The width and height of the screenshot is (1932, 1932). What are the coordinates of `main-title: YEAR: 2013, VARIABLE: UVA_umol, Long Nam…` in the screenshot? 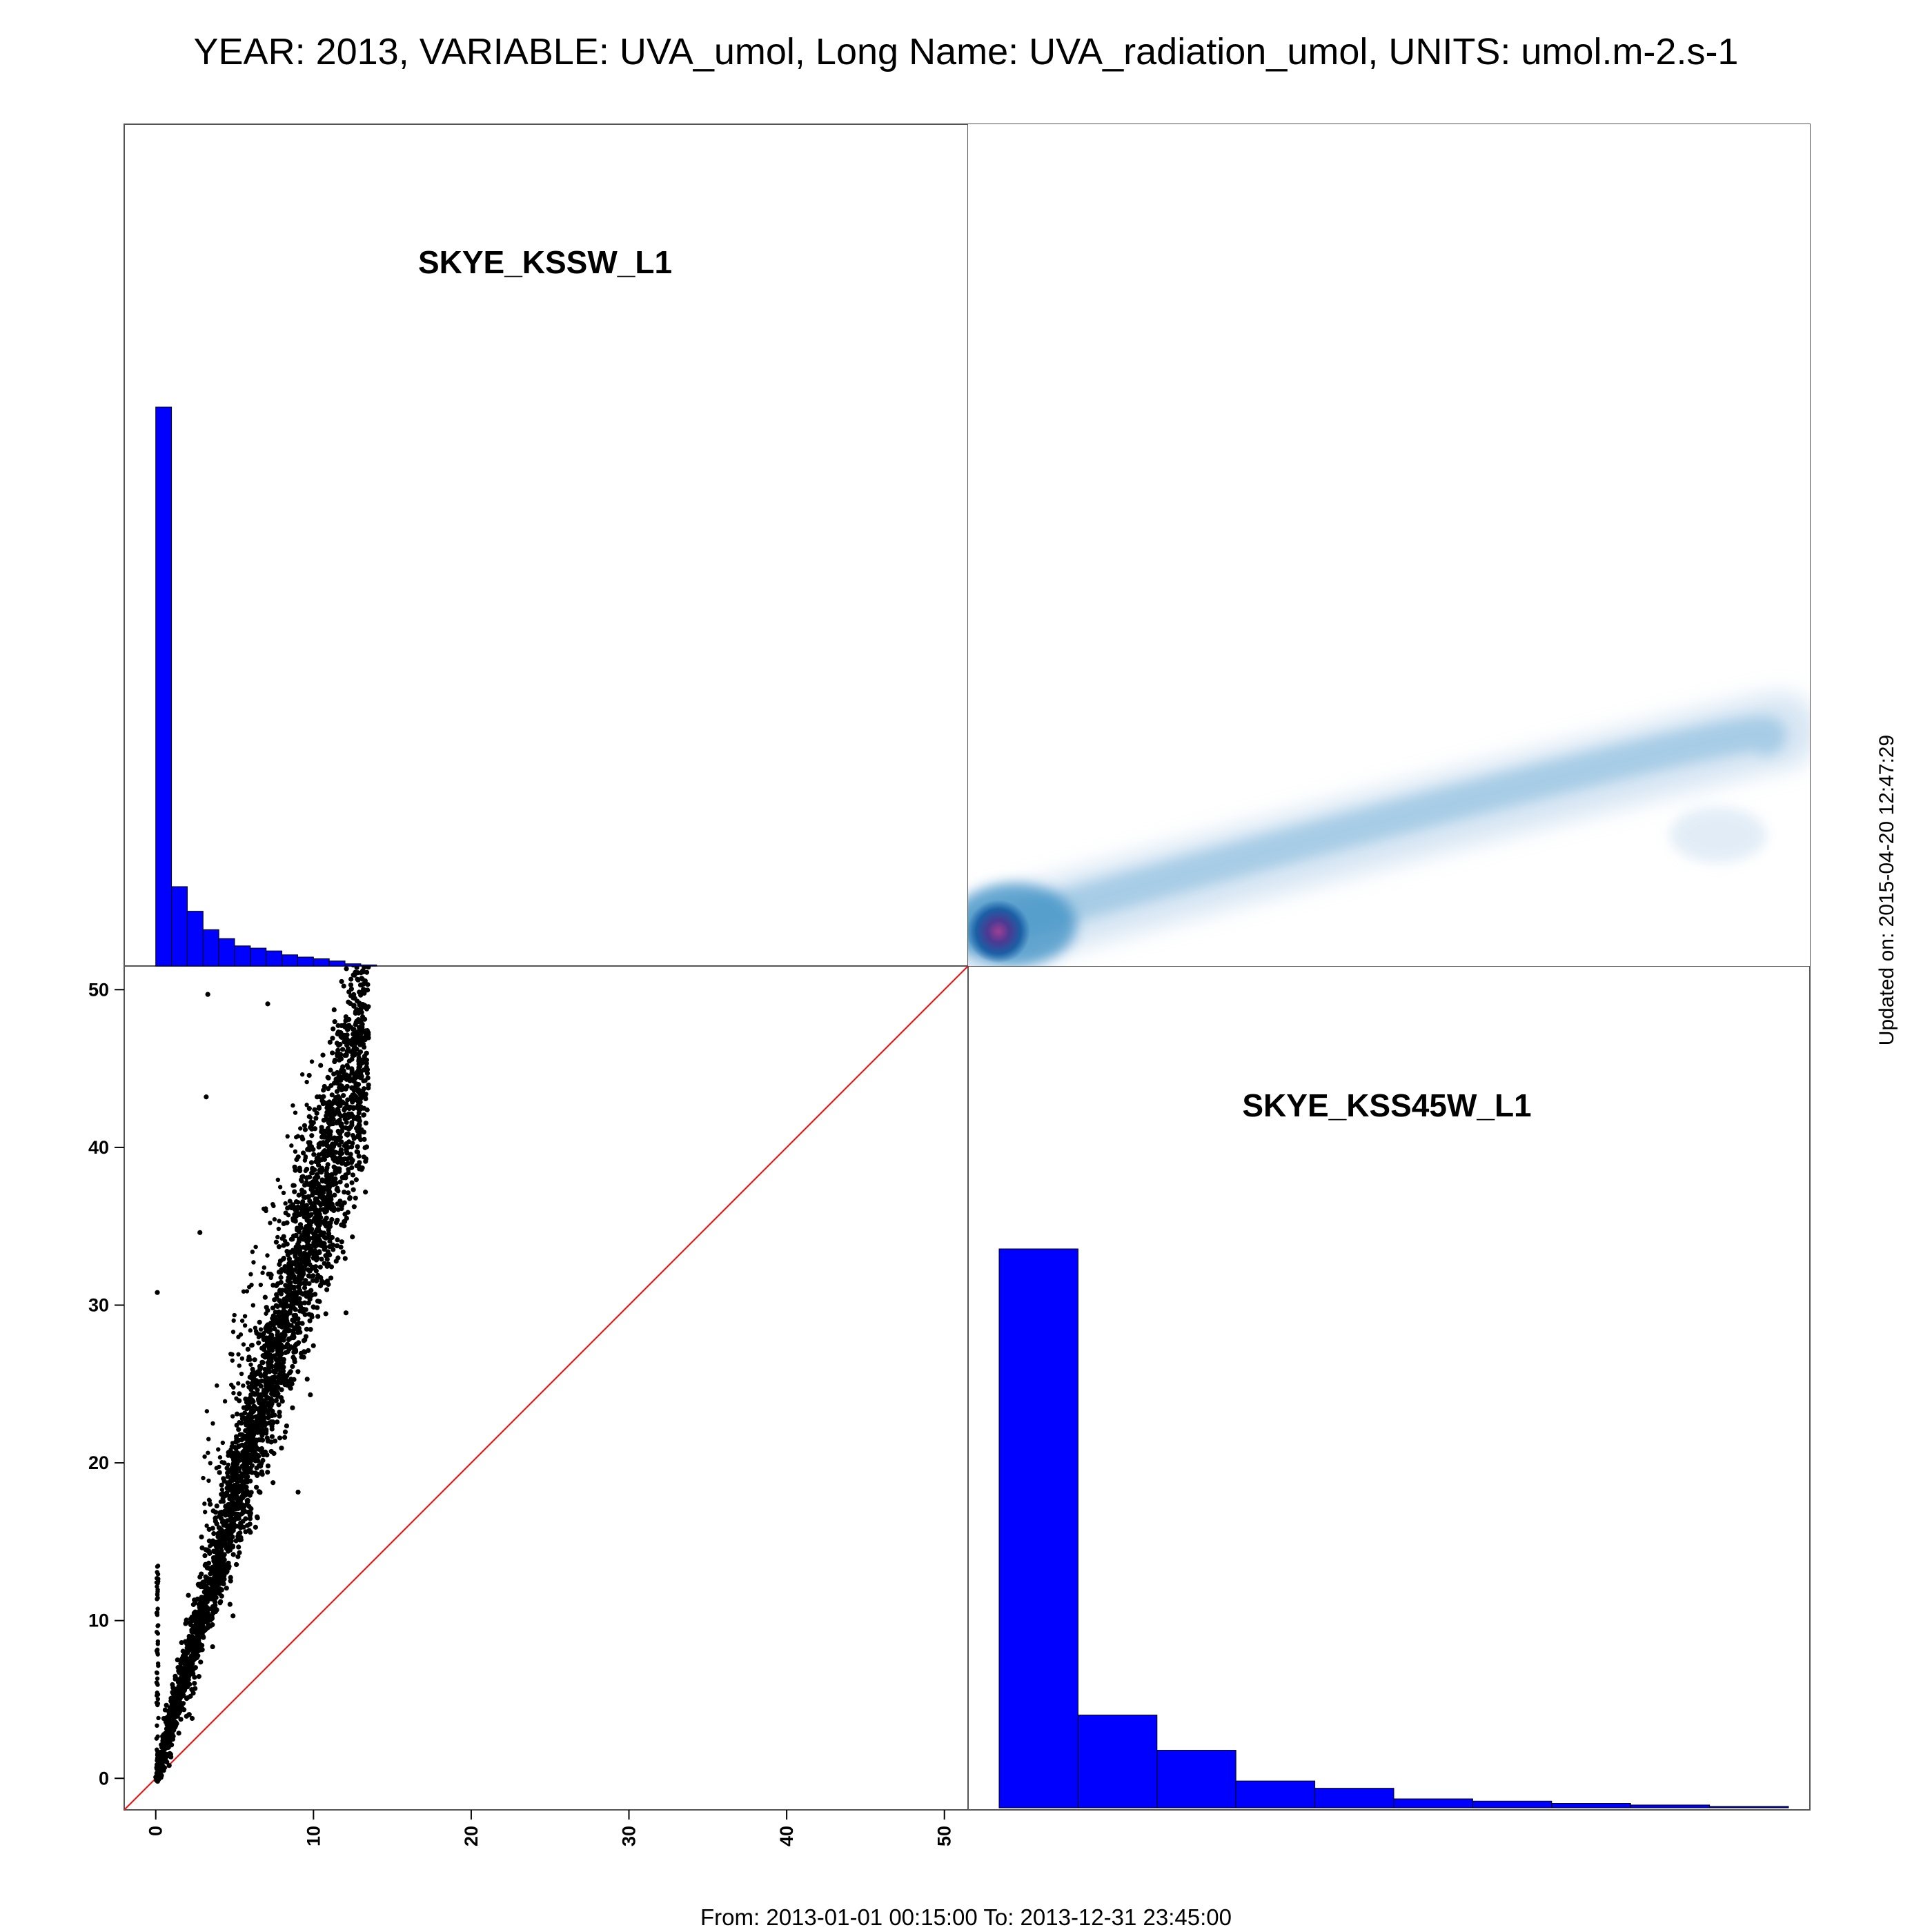 It's located at (966, 51).